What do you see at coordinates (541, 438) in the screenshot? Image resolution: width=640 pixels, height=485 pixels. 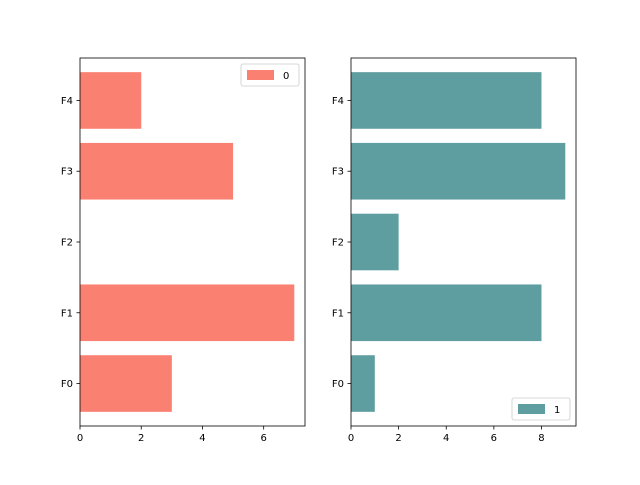 I see `x-tick-label: 8` at bounding box center [541, 438].